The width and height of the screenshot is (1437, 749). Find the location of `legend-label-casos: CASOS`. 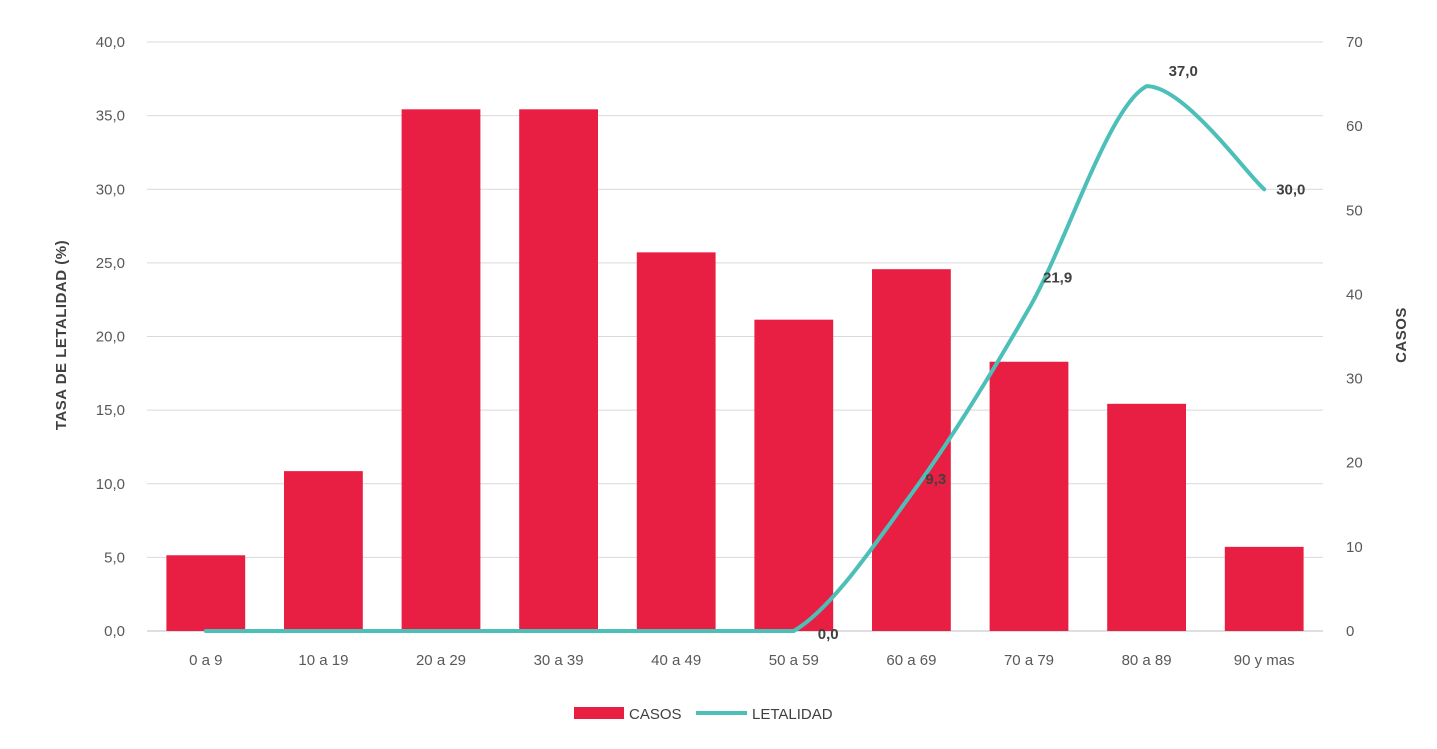

legend-label-casos: CASOS is located at coordinates (655, 714).